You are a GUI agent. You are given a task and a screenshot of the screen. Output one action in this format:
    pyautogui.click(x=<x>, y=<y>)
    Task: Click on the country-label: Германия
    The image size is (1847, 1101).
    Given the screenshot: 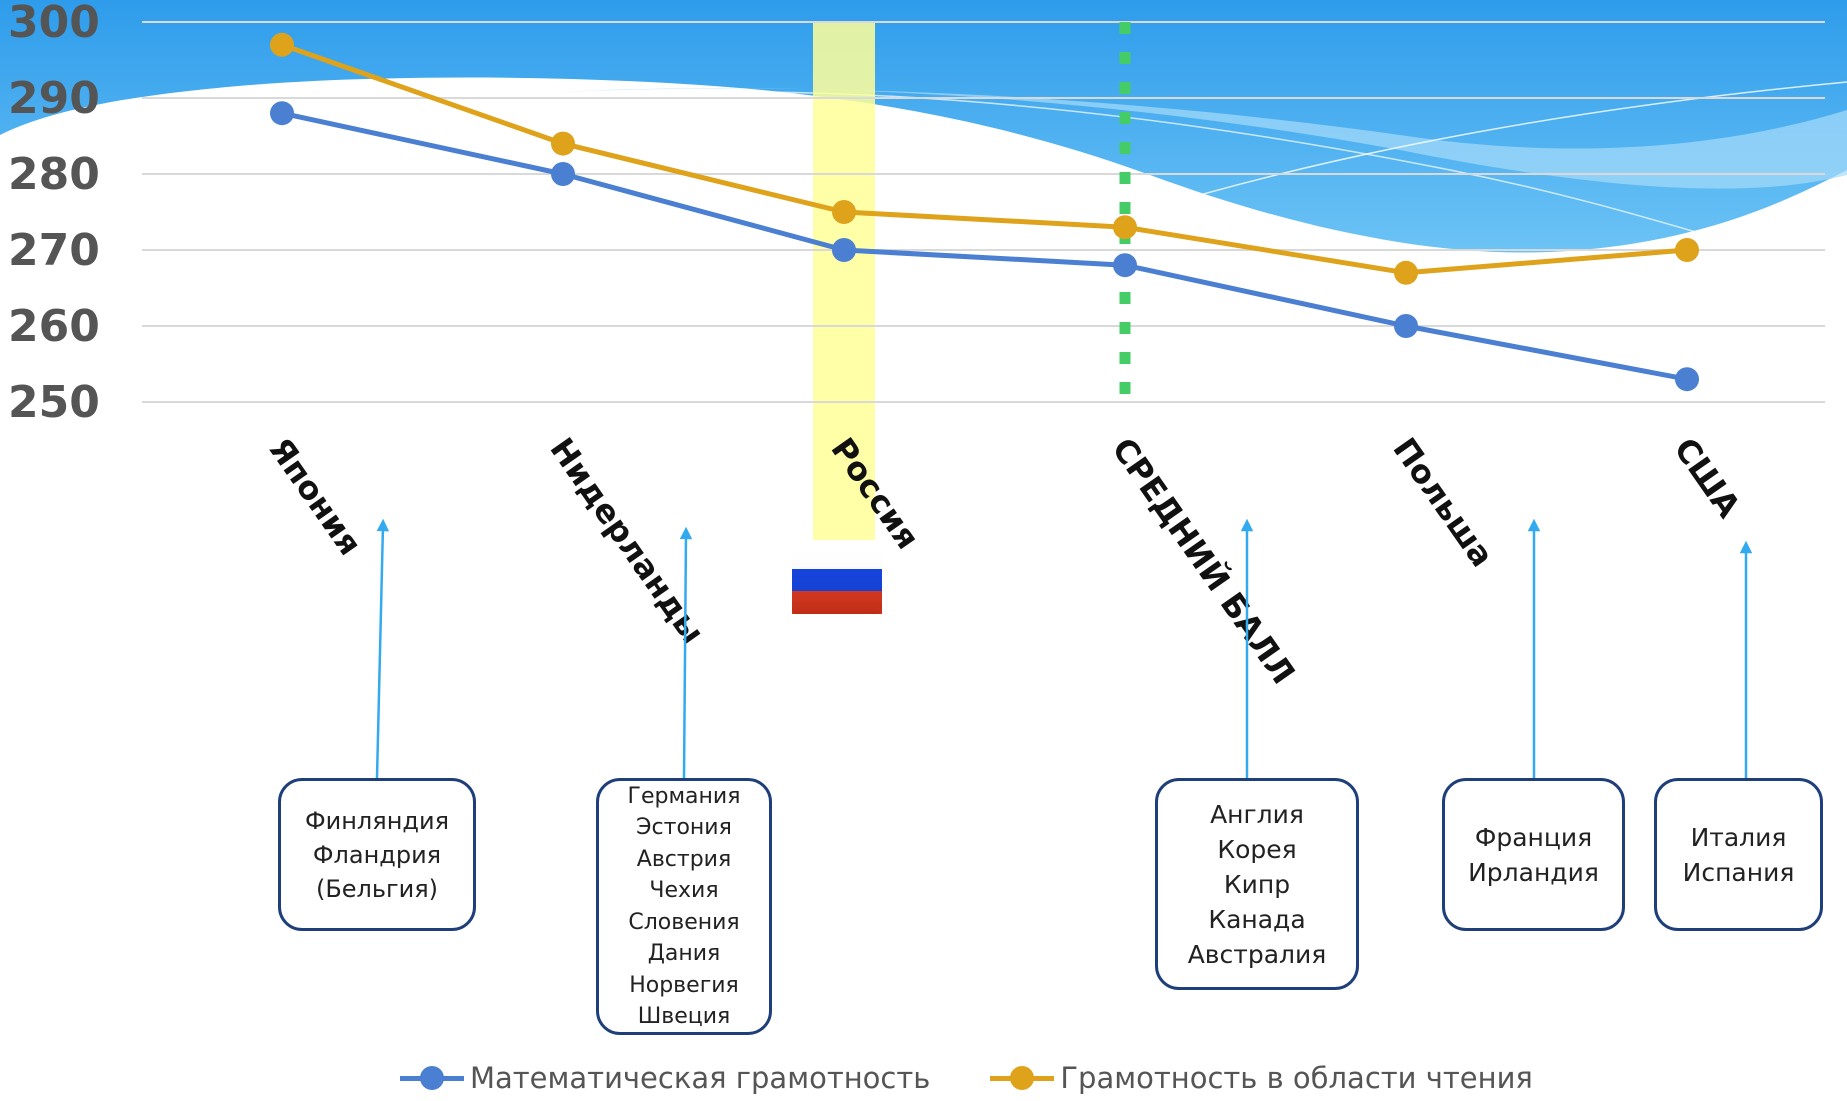 What is the action you would take?
    pyautogui.click(x=684, y=796)
    